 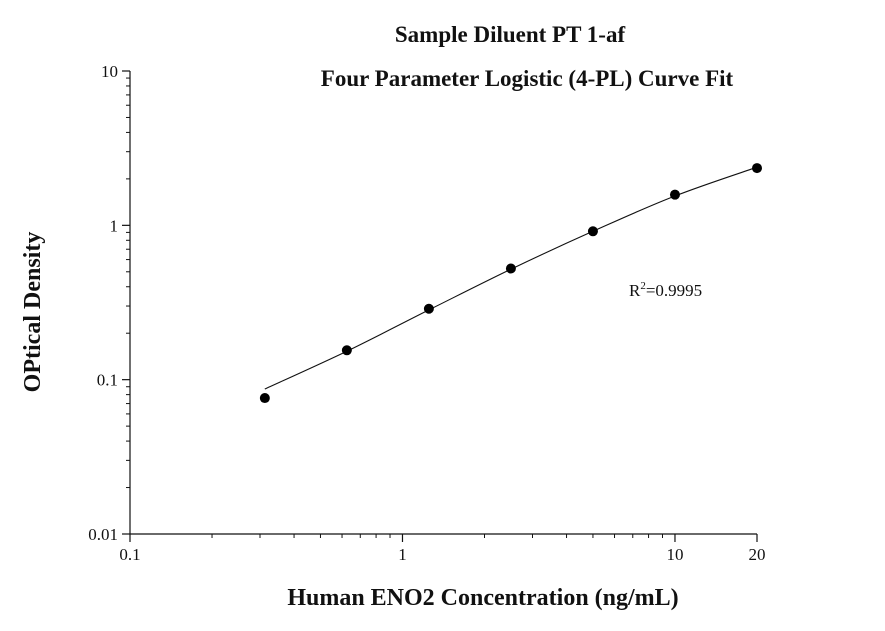 I want to click on x-tick-label: 20, so click(x=757, y=554).